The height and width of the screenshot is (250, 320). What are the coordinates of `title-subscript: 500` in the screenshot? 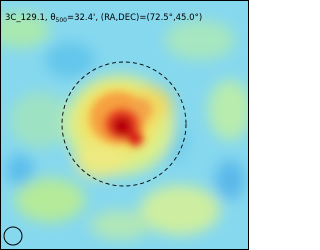 It's located at (62, 20).